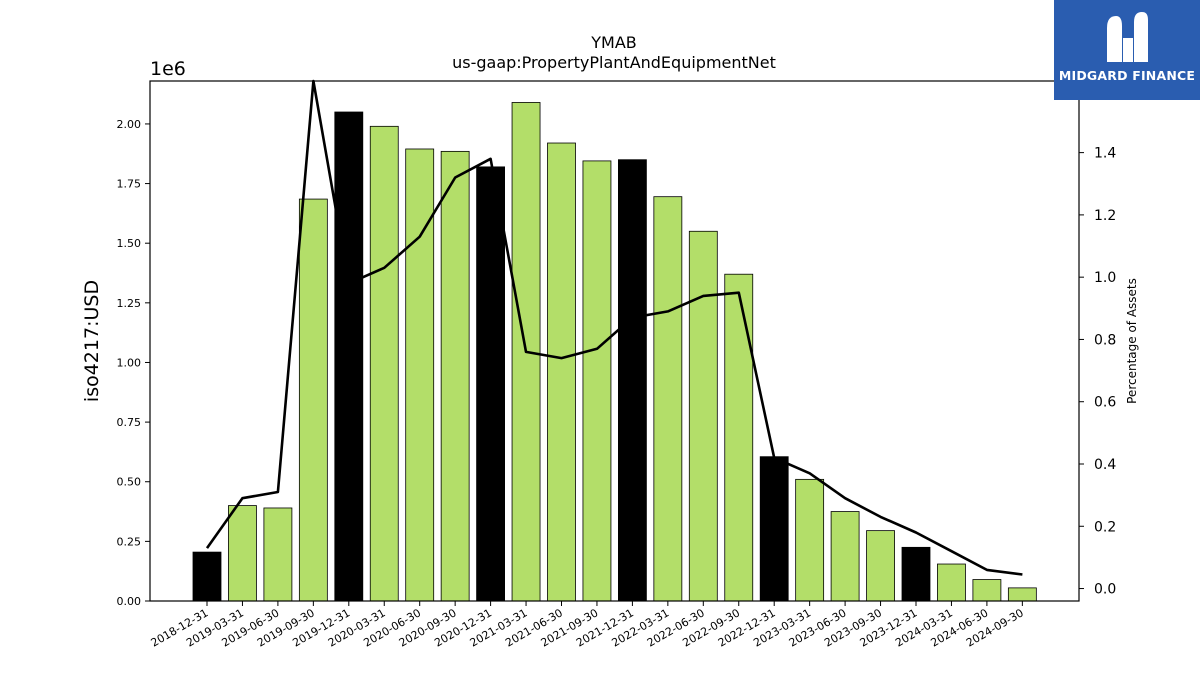 The image size is (1200, 675). Describe the element at coordinates (1105, 403) in the screenshot. I see `y2-tick-label: 0.6` at that location.